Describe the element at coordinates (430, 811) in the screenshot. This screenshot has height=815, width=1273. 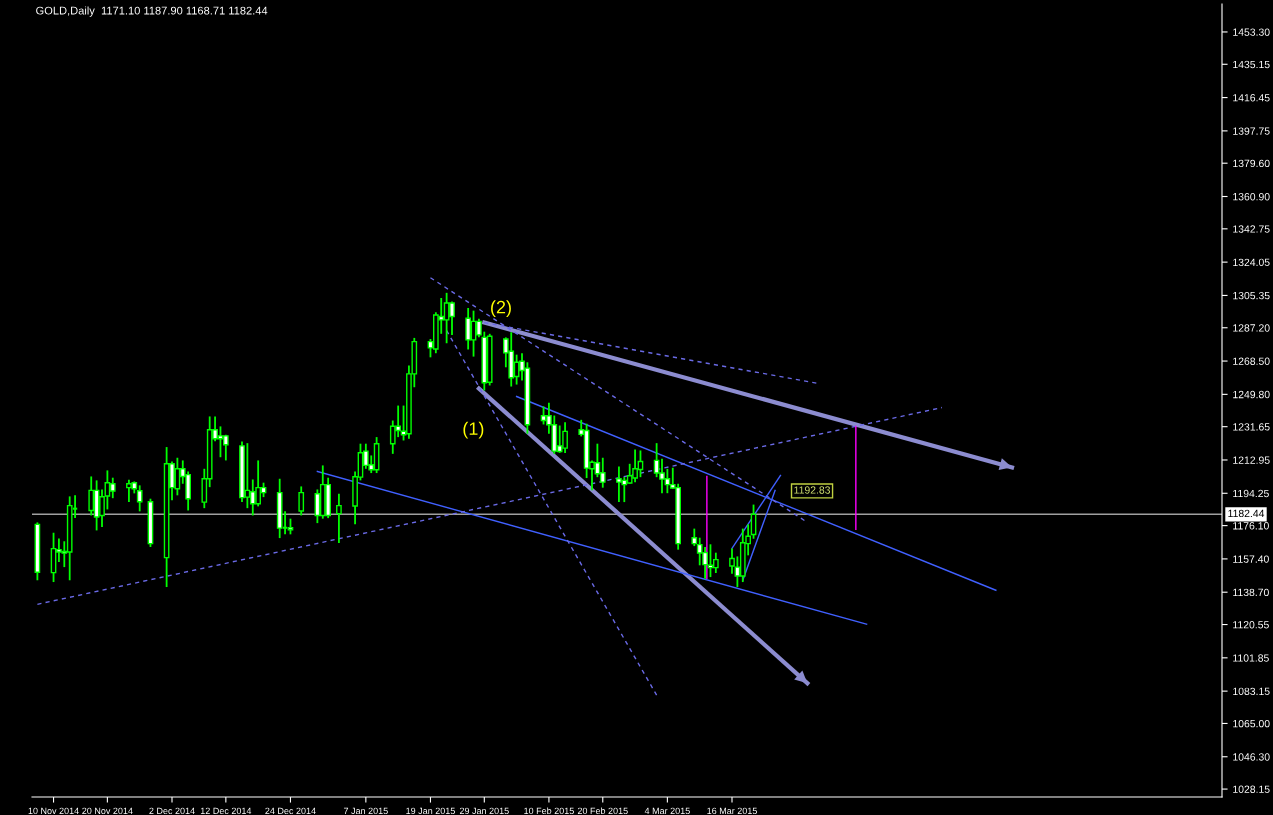
I see `x-tick-label: 19 Jan 2015` at that location.